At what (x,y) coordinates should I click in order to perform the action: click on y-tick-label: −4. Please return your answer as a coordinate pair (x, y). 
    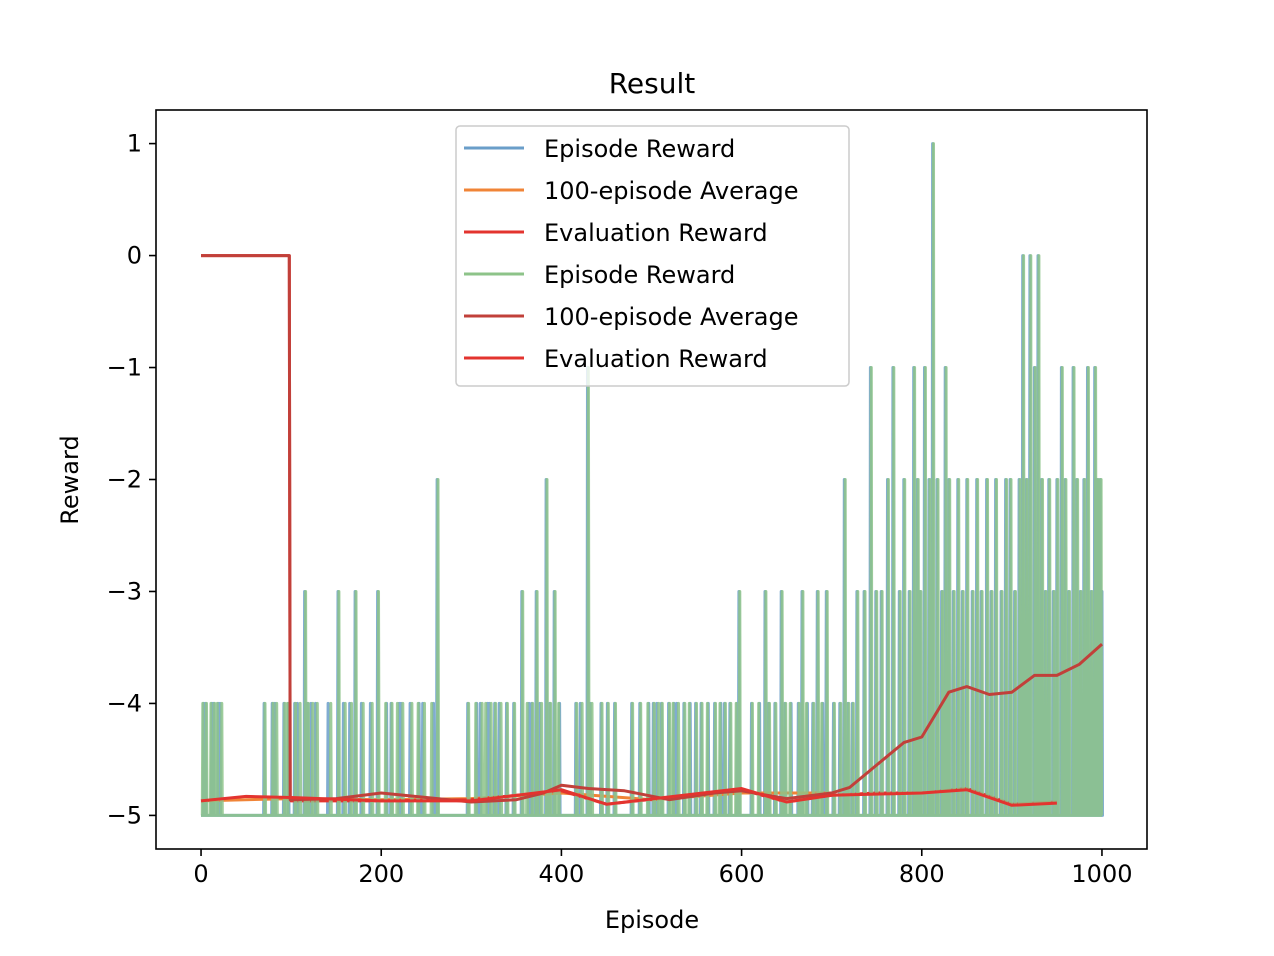
    Looking at the image, I should click on (124, 703).